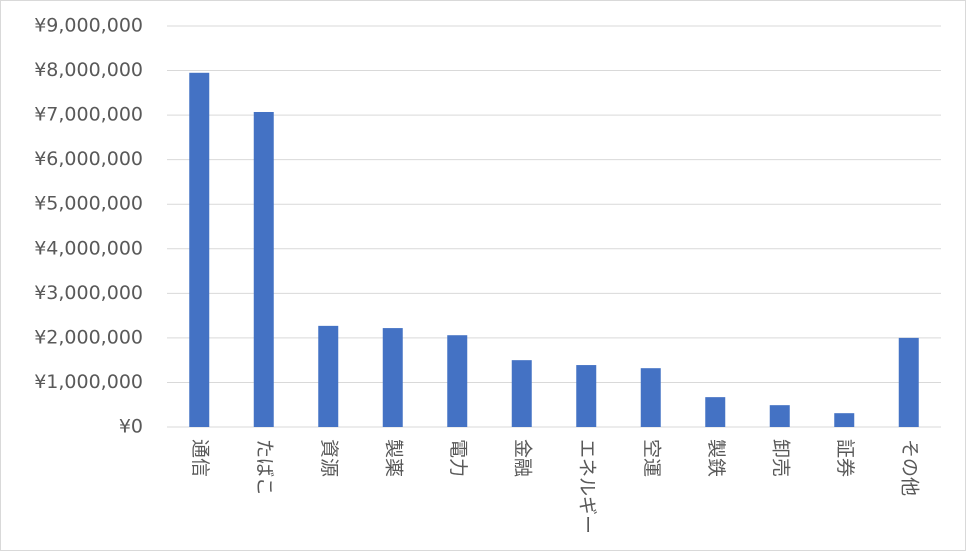 Image resolution: width=966 pixels, height=551 pixels. I want to click on y-tick-label: ¥1,000,000, so click(88, 382).